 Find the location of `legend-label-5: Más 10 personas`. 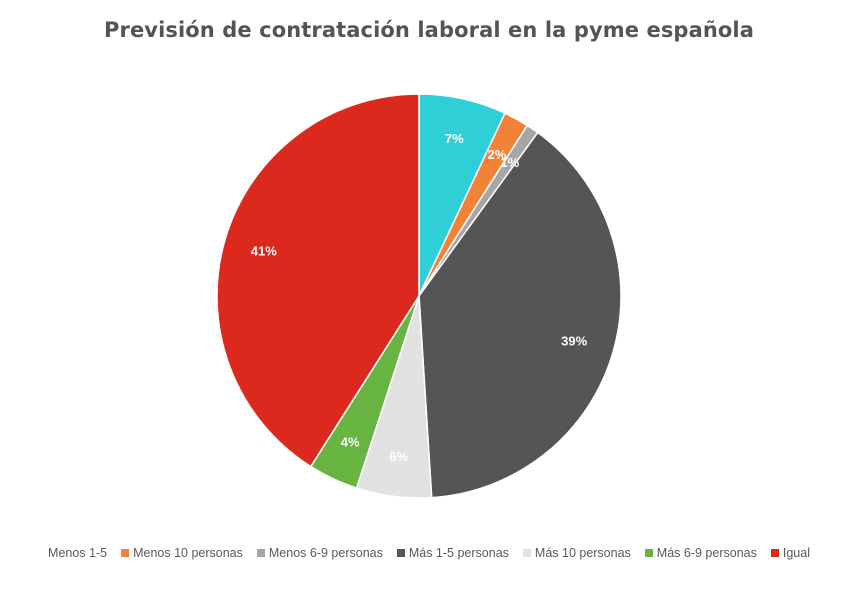

legend-label-5: Más 10 personas is located at coordinates (582, 553).